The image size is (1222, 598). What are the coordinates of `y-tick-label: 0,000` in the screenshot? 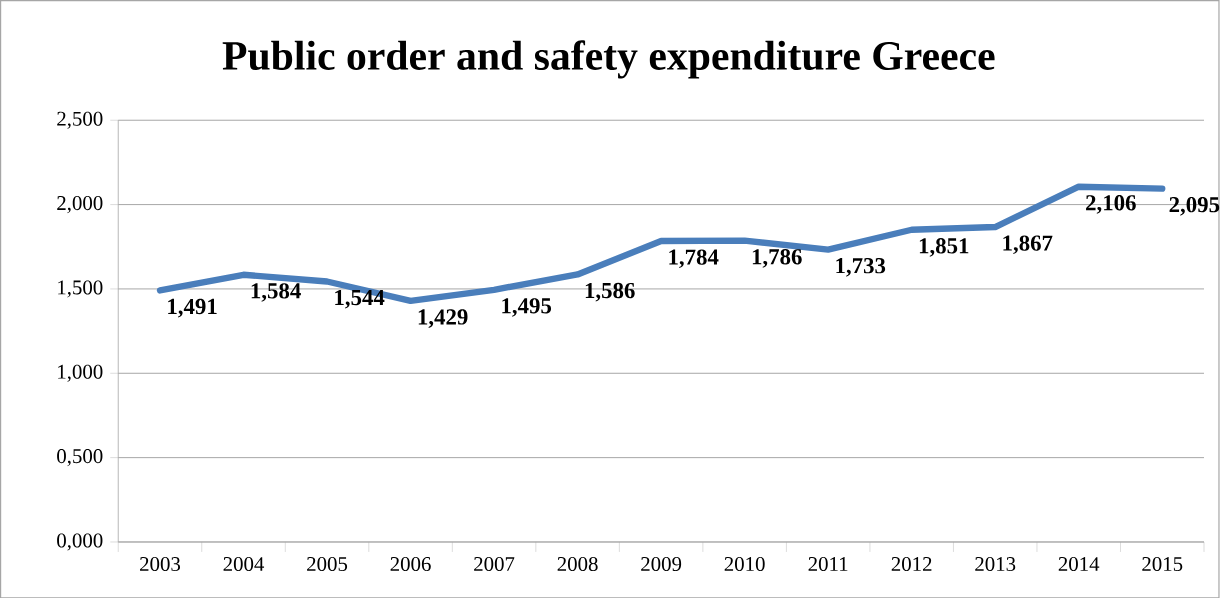 It's located at (80, 542).